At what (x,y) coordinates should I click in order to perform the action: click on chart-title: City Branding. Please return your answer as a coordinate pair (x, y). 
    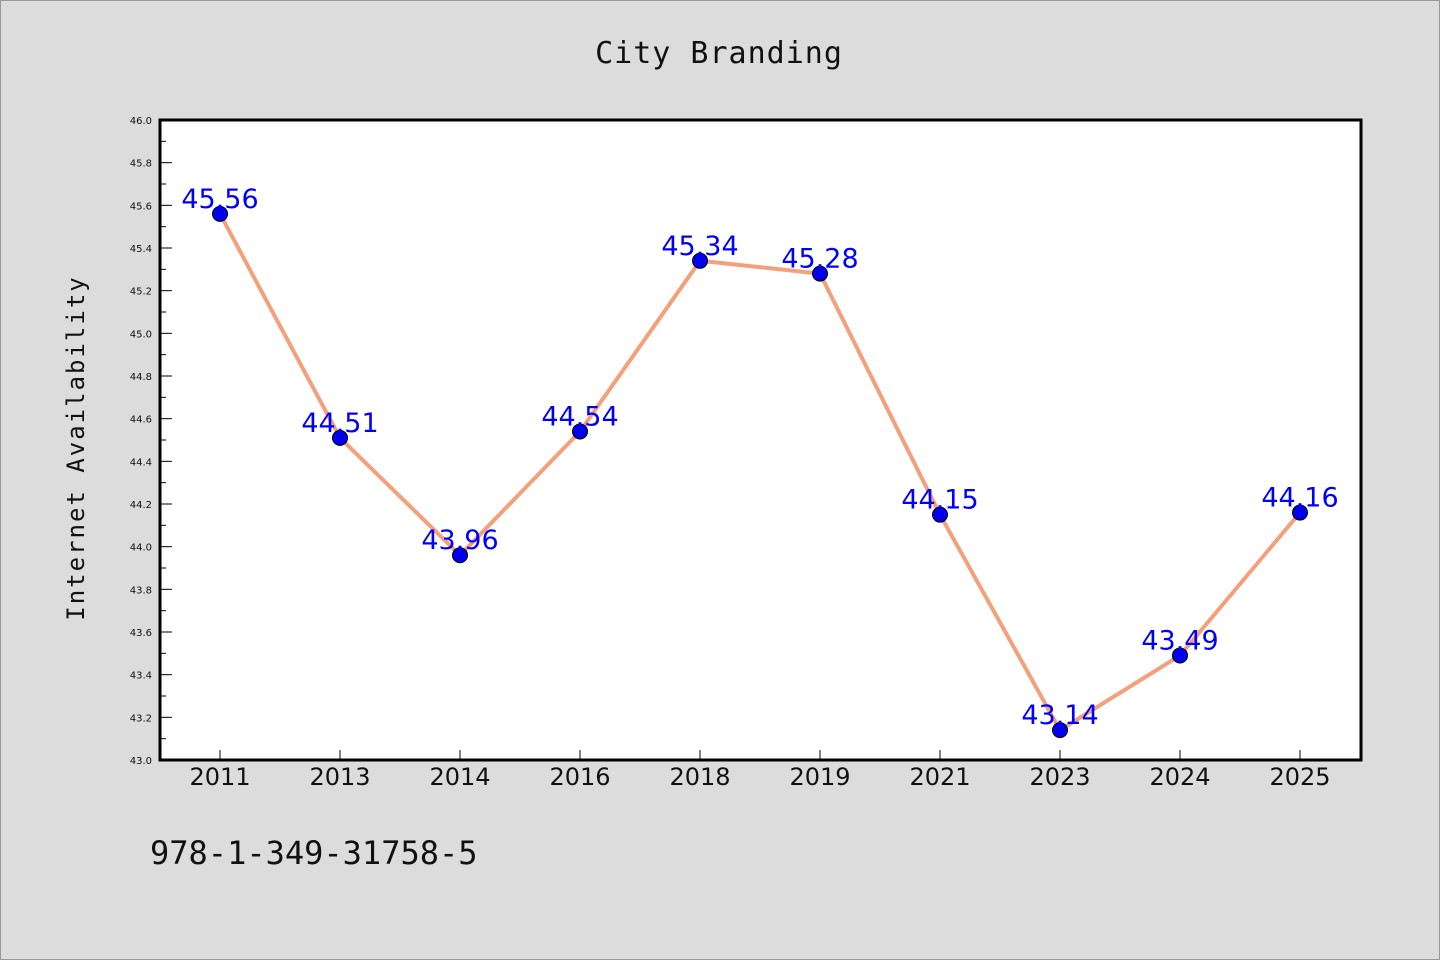
    Looking at the image, I should click on (719, 53).